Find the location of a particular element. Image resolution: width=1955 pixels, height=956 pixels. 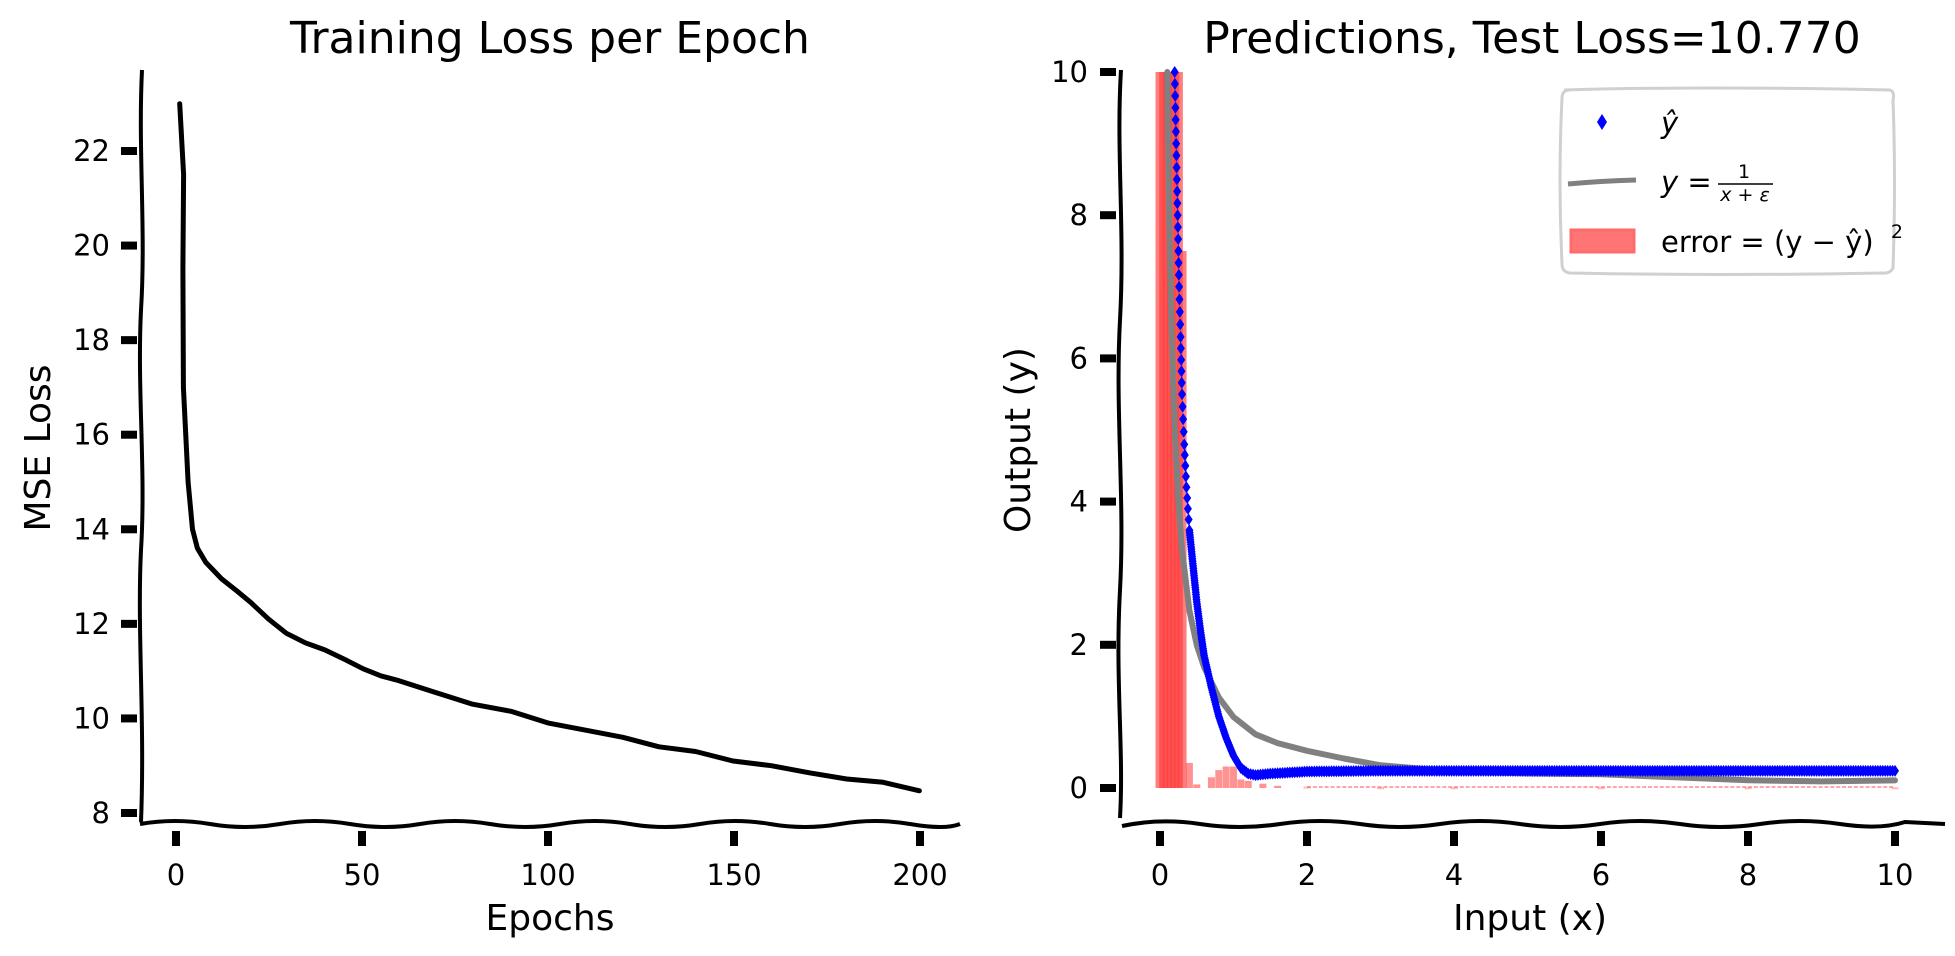

right-x-tick-label: 2 is located at coordinates (1307, 875).